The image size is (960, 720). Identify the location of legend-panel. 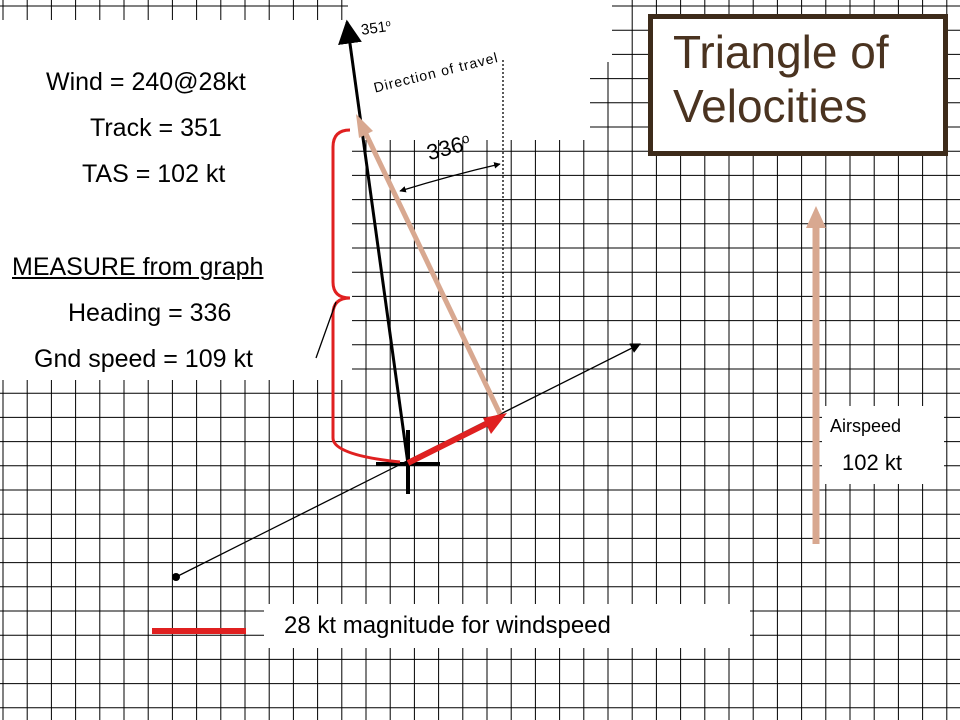
(507, 626).